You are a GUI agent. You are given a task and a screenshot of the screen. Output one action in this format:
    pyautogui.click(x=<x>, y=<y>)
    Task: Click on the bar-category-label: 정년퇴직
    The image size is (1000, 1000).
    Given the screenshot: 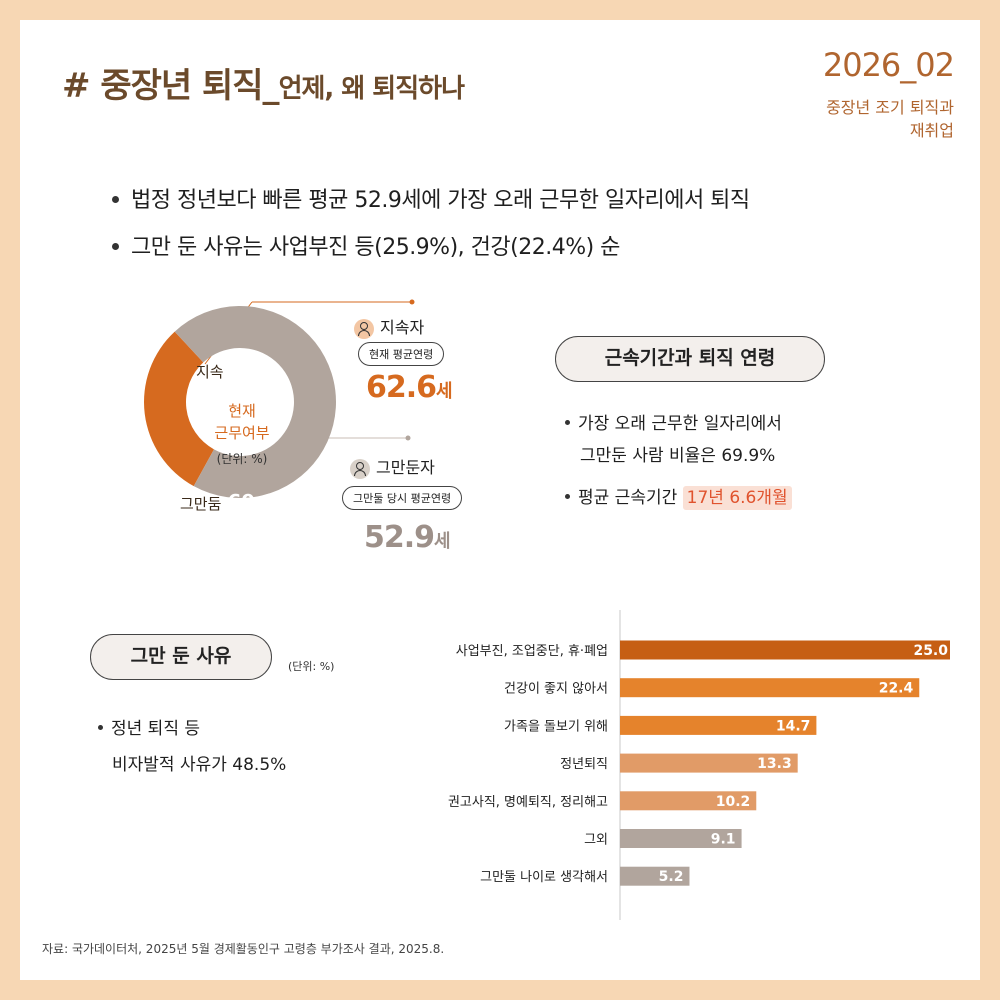 What is the action you would take?
    pyautogui.click(x=584, y=764)
    